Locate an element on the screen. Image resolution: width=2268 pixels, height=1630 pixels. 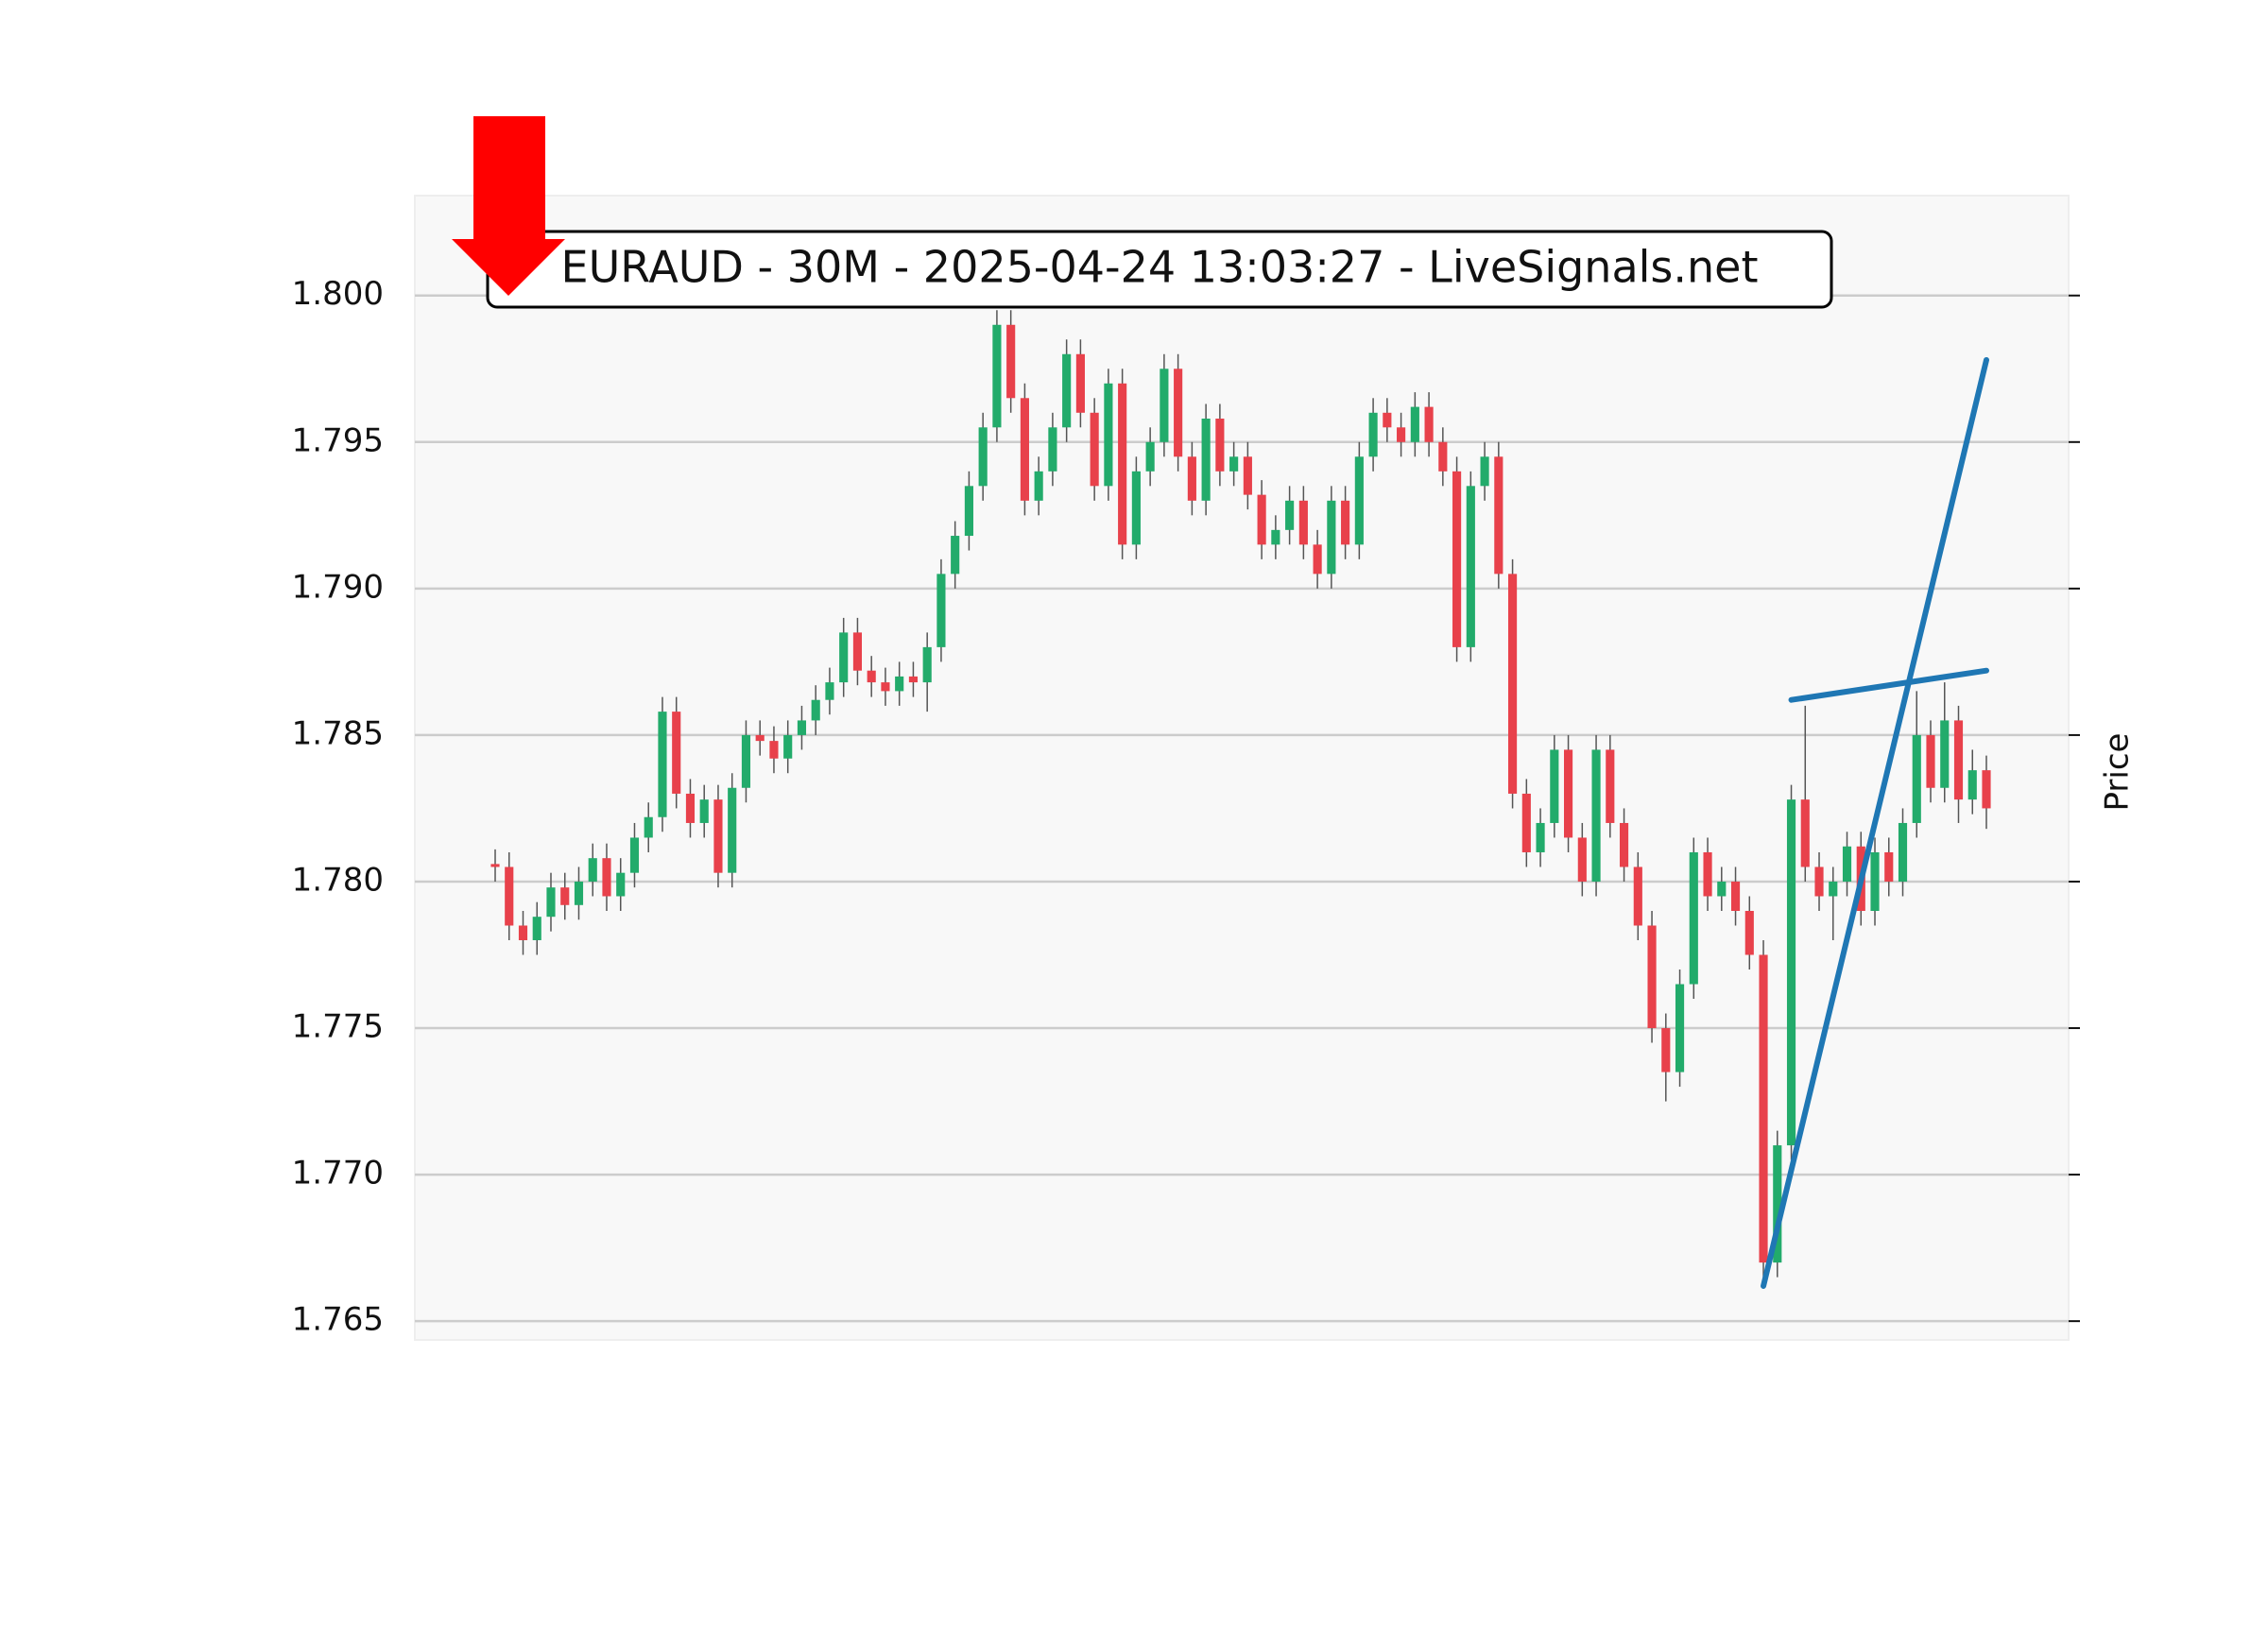
trendlines is located at coordinates (1875, 823).